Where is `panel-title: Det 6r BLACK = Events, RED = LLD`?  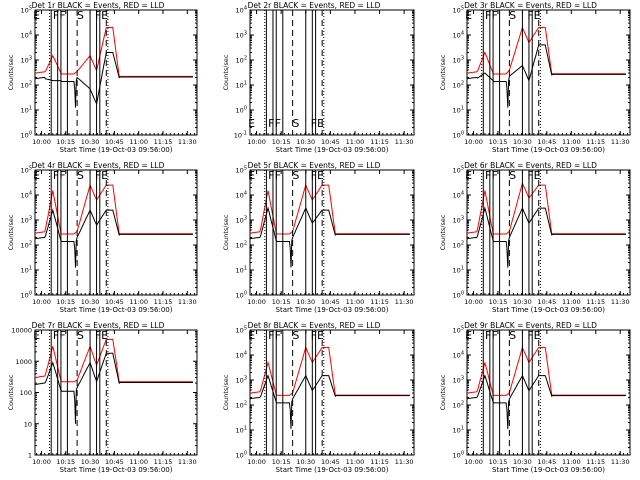 panel-title: Det 6r BLACK = Events, RED = LLD is located at coordinates (530, 165).